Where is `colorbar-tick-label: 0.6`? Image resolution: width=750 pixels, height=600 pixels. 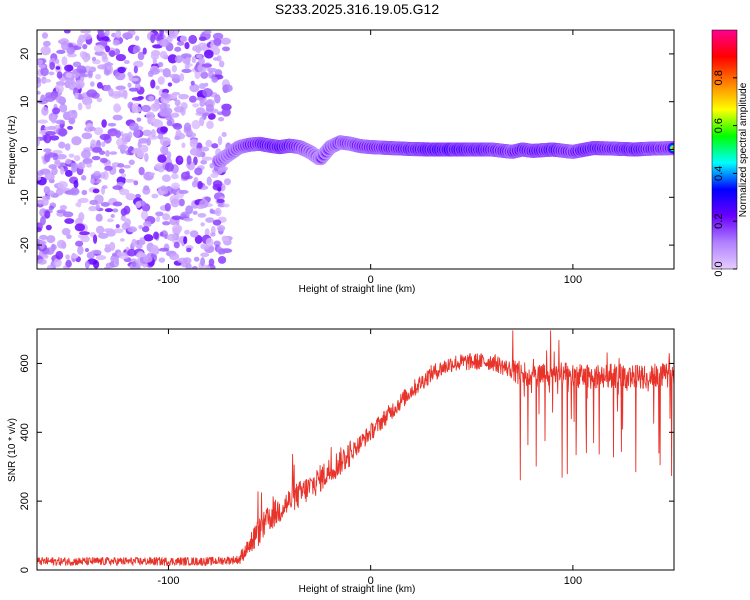 colorbar-tick-label: 0.6 is located at coordinates (719, 125).